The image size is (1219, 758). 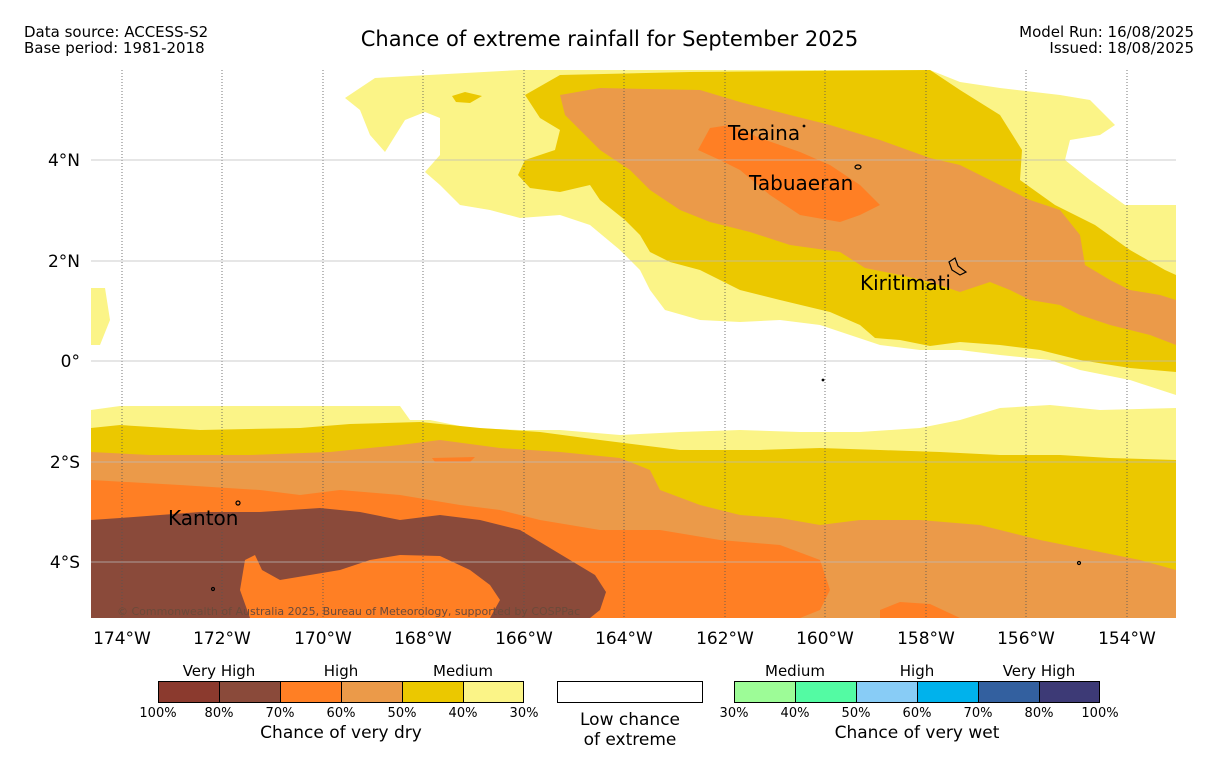 I want to click on place-label-kanton: Kanton, so click(x=203, y=518).